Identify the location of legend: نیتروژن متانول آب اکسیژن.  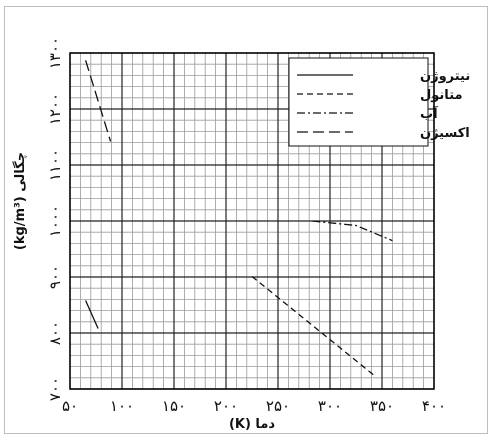
(379, 102).